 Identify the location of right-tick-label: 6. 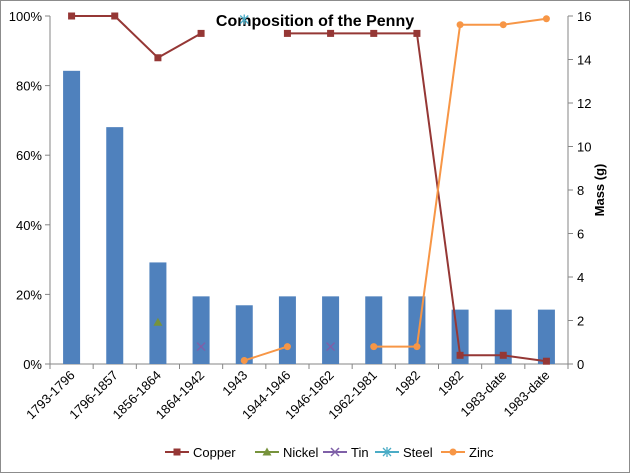
(580, 234).